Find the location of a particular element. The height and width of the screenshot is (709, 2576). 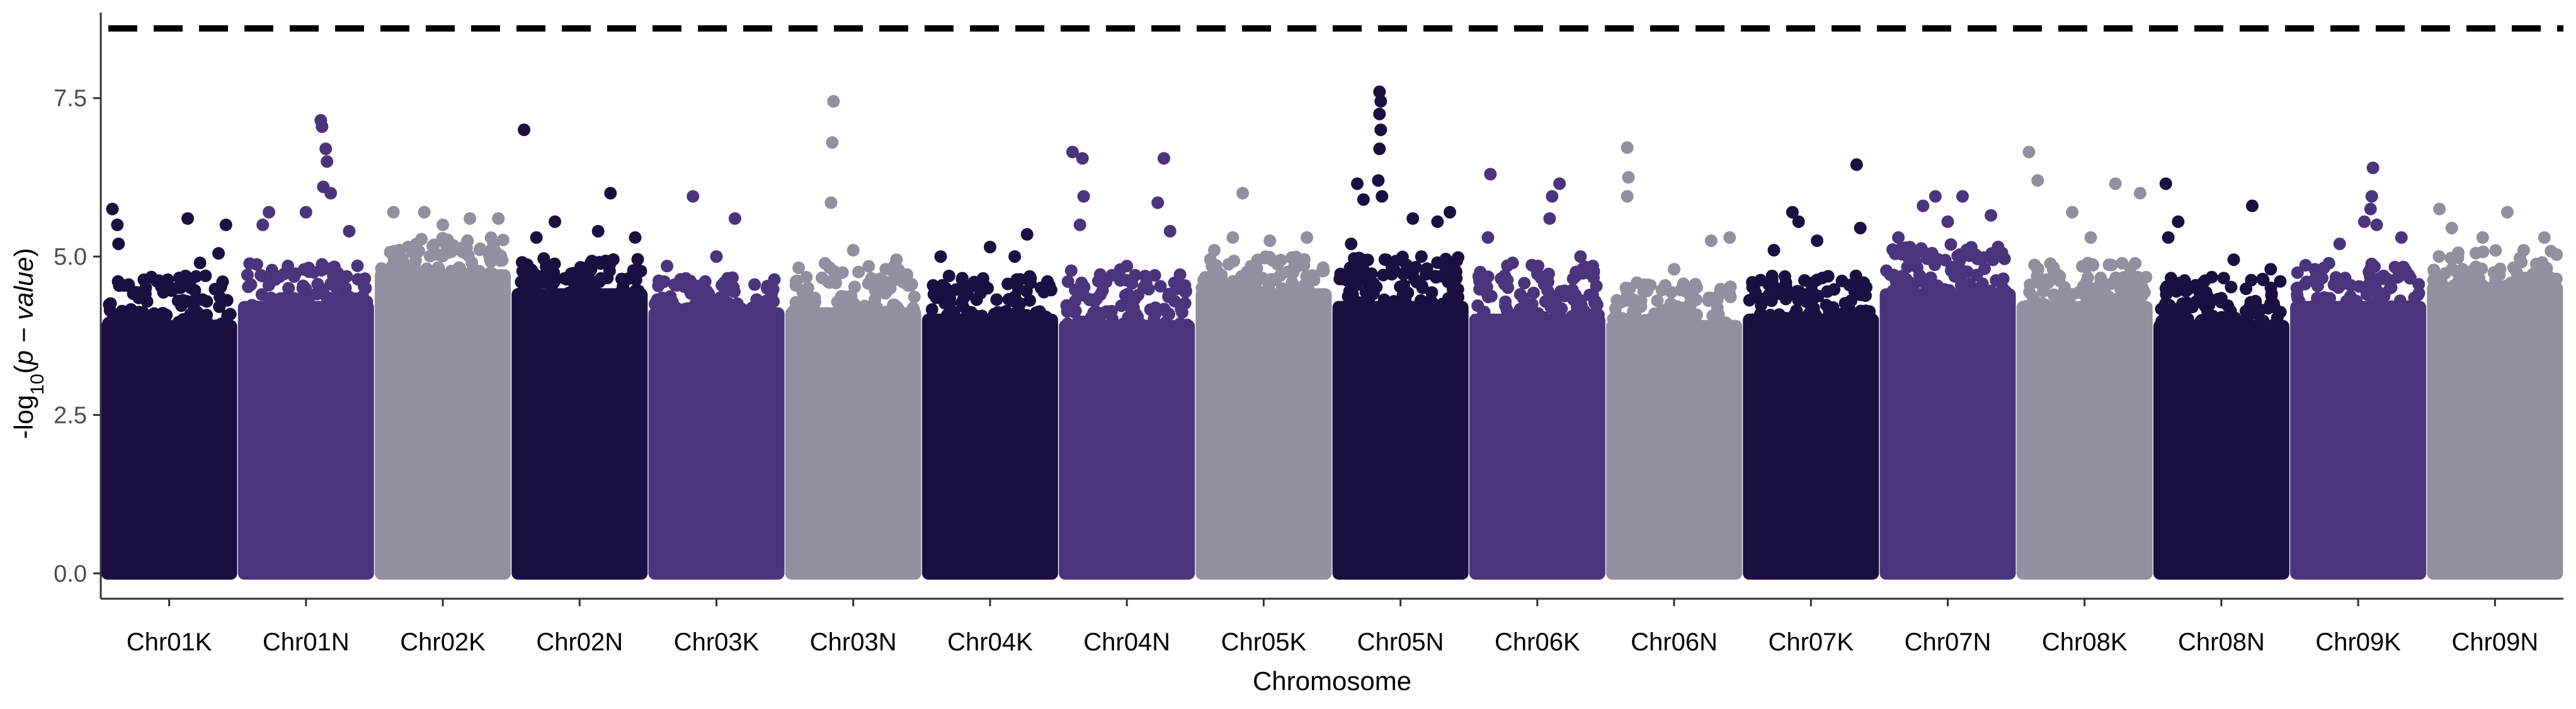

x-tick-label: Chr03N is located at coordinates (853, 642).